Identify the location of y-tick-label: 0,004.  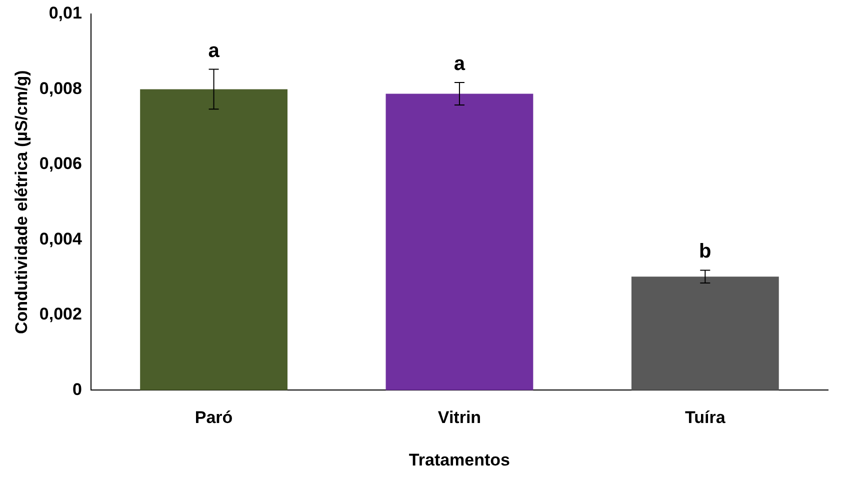
(60, 238).